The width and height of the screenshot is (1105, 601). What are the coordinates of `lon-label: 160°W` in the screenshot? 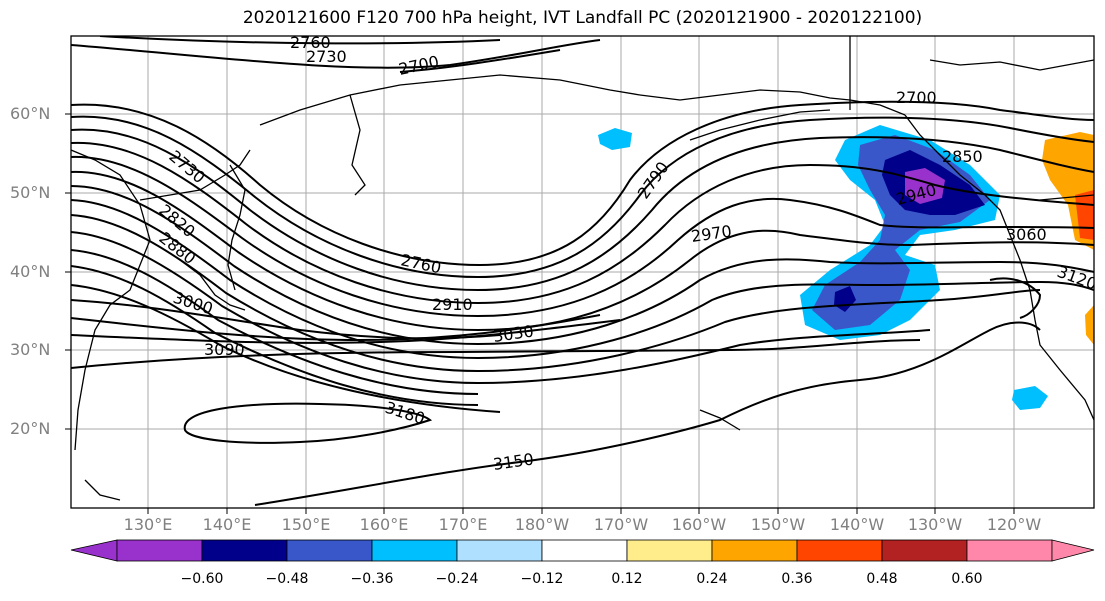 It's located at (699, 524).